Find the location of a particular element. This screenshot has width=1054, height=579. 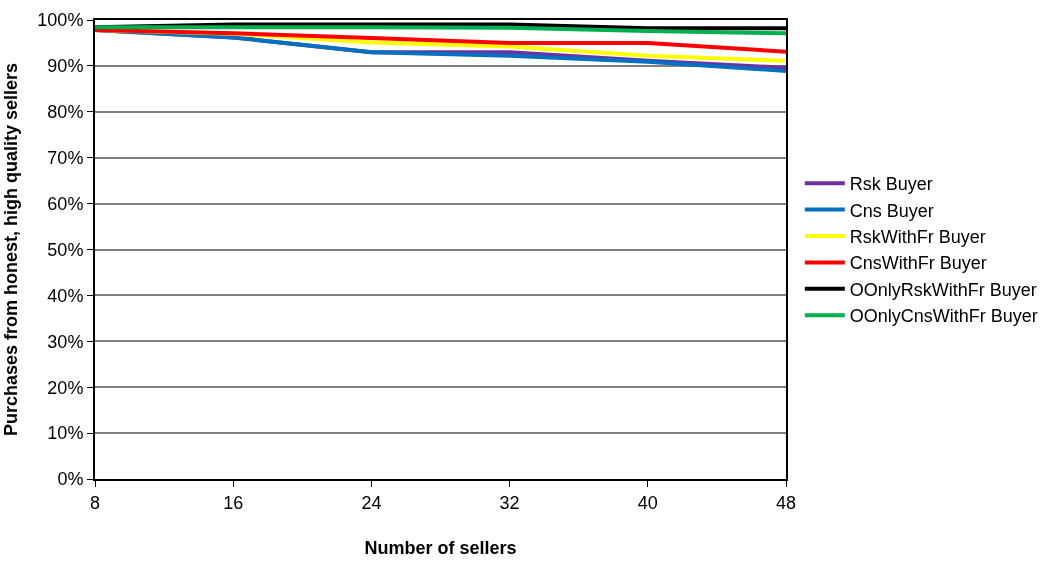

y-tick-label: 70% is located at coordinates (65, 158).